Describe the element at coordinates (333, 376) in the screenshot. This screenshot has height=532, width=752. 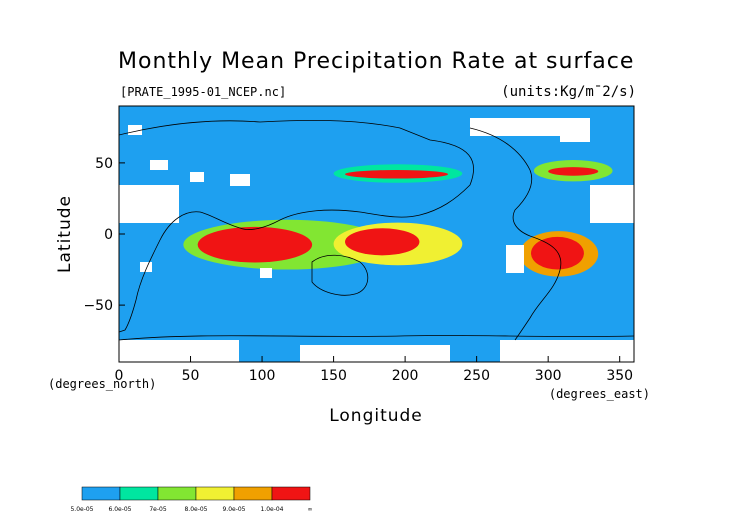
I see `x-tick-label: 150` at that location.